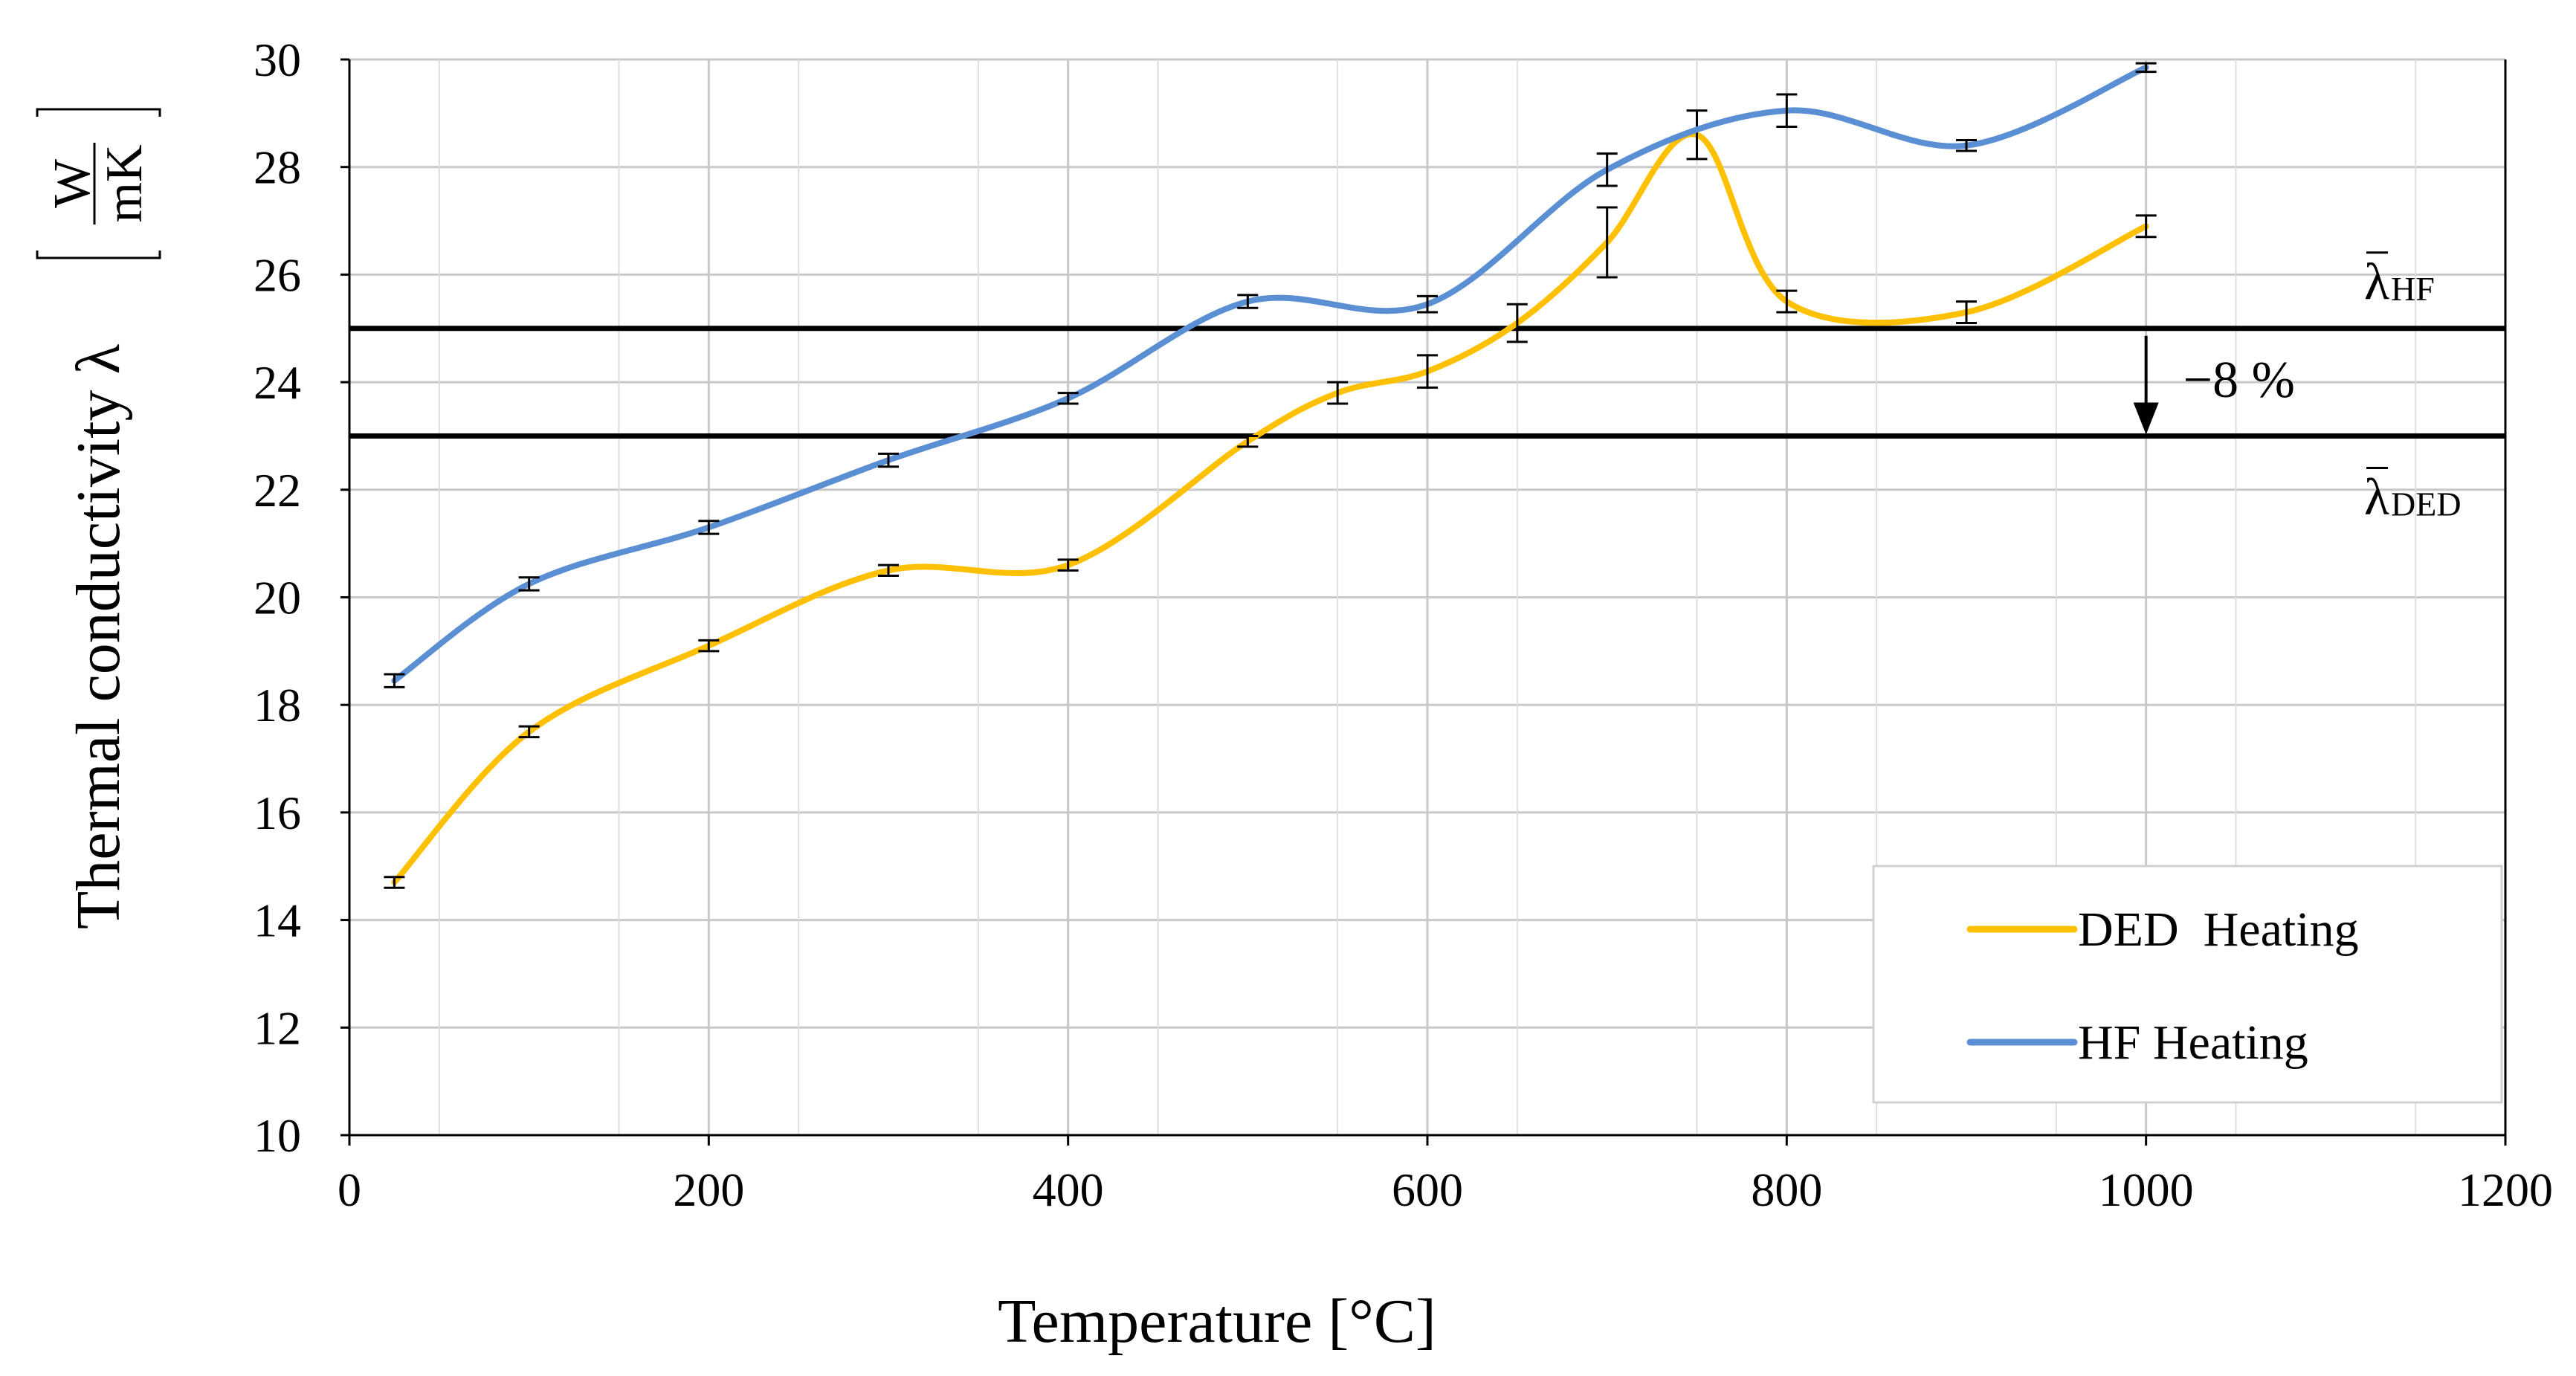 This screenshot has height=1376, width=2576. I want to click on reference-label-mean-ded: λ DED, so click(2413, 496).